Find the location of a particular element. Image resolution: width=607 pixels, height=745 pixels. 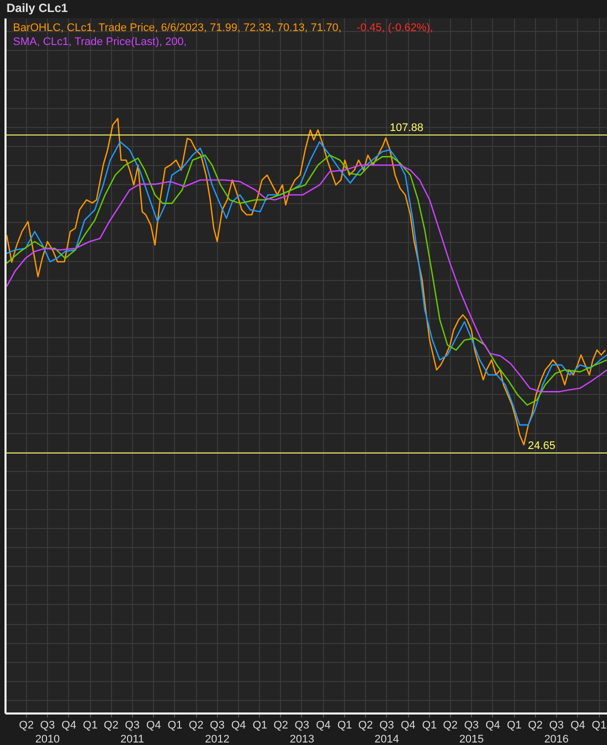

x-tick-label: Q3 2013 is located at coordinates (302, 732).